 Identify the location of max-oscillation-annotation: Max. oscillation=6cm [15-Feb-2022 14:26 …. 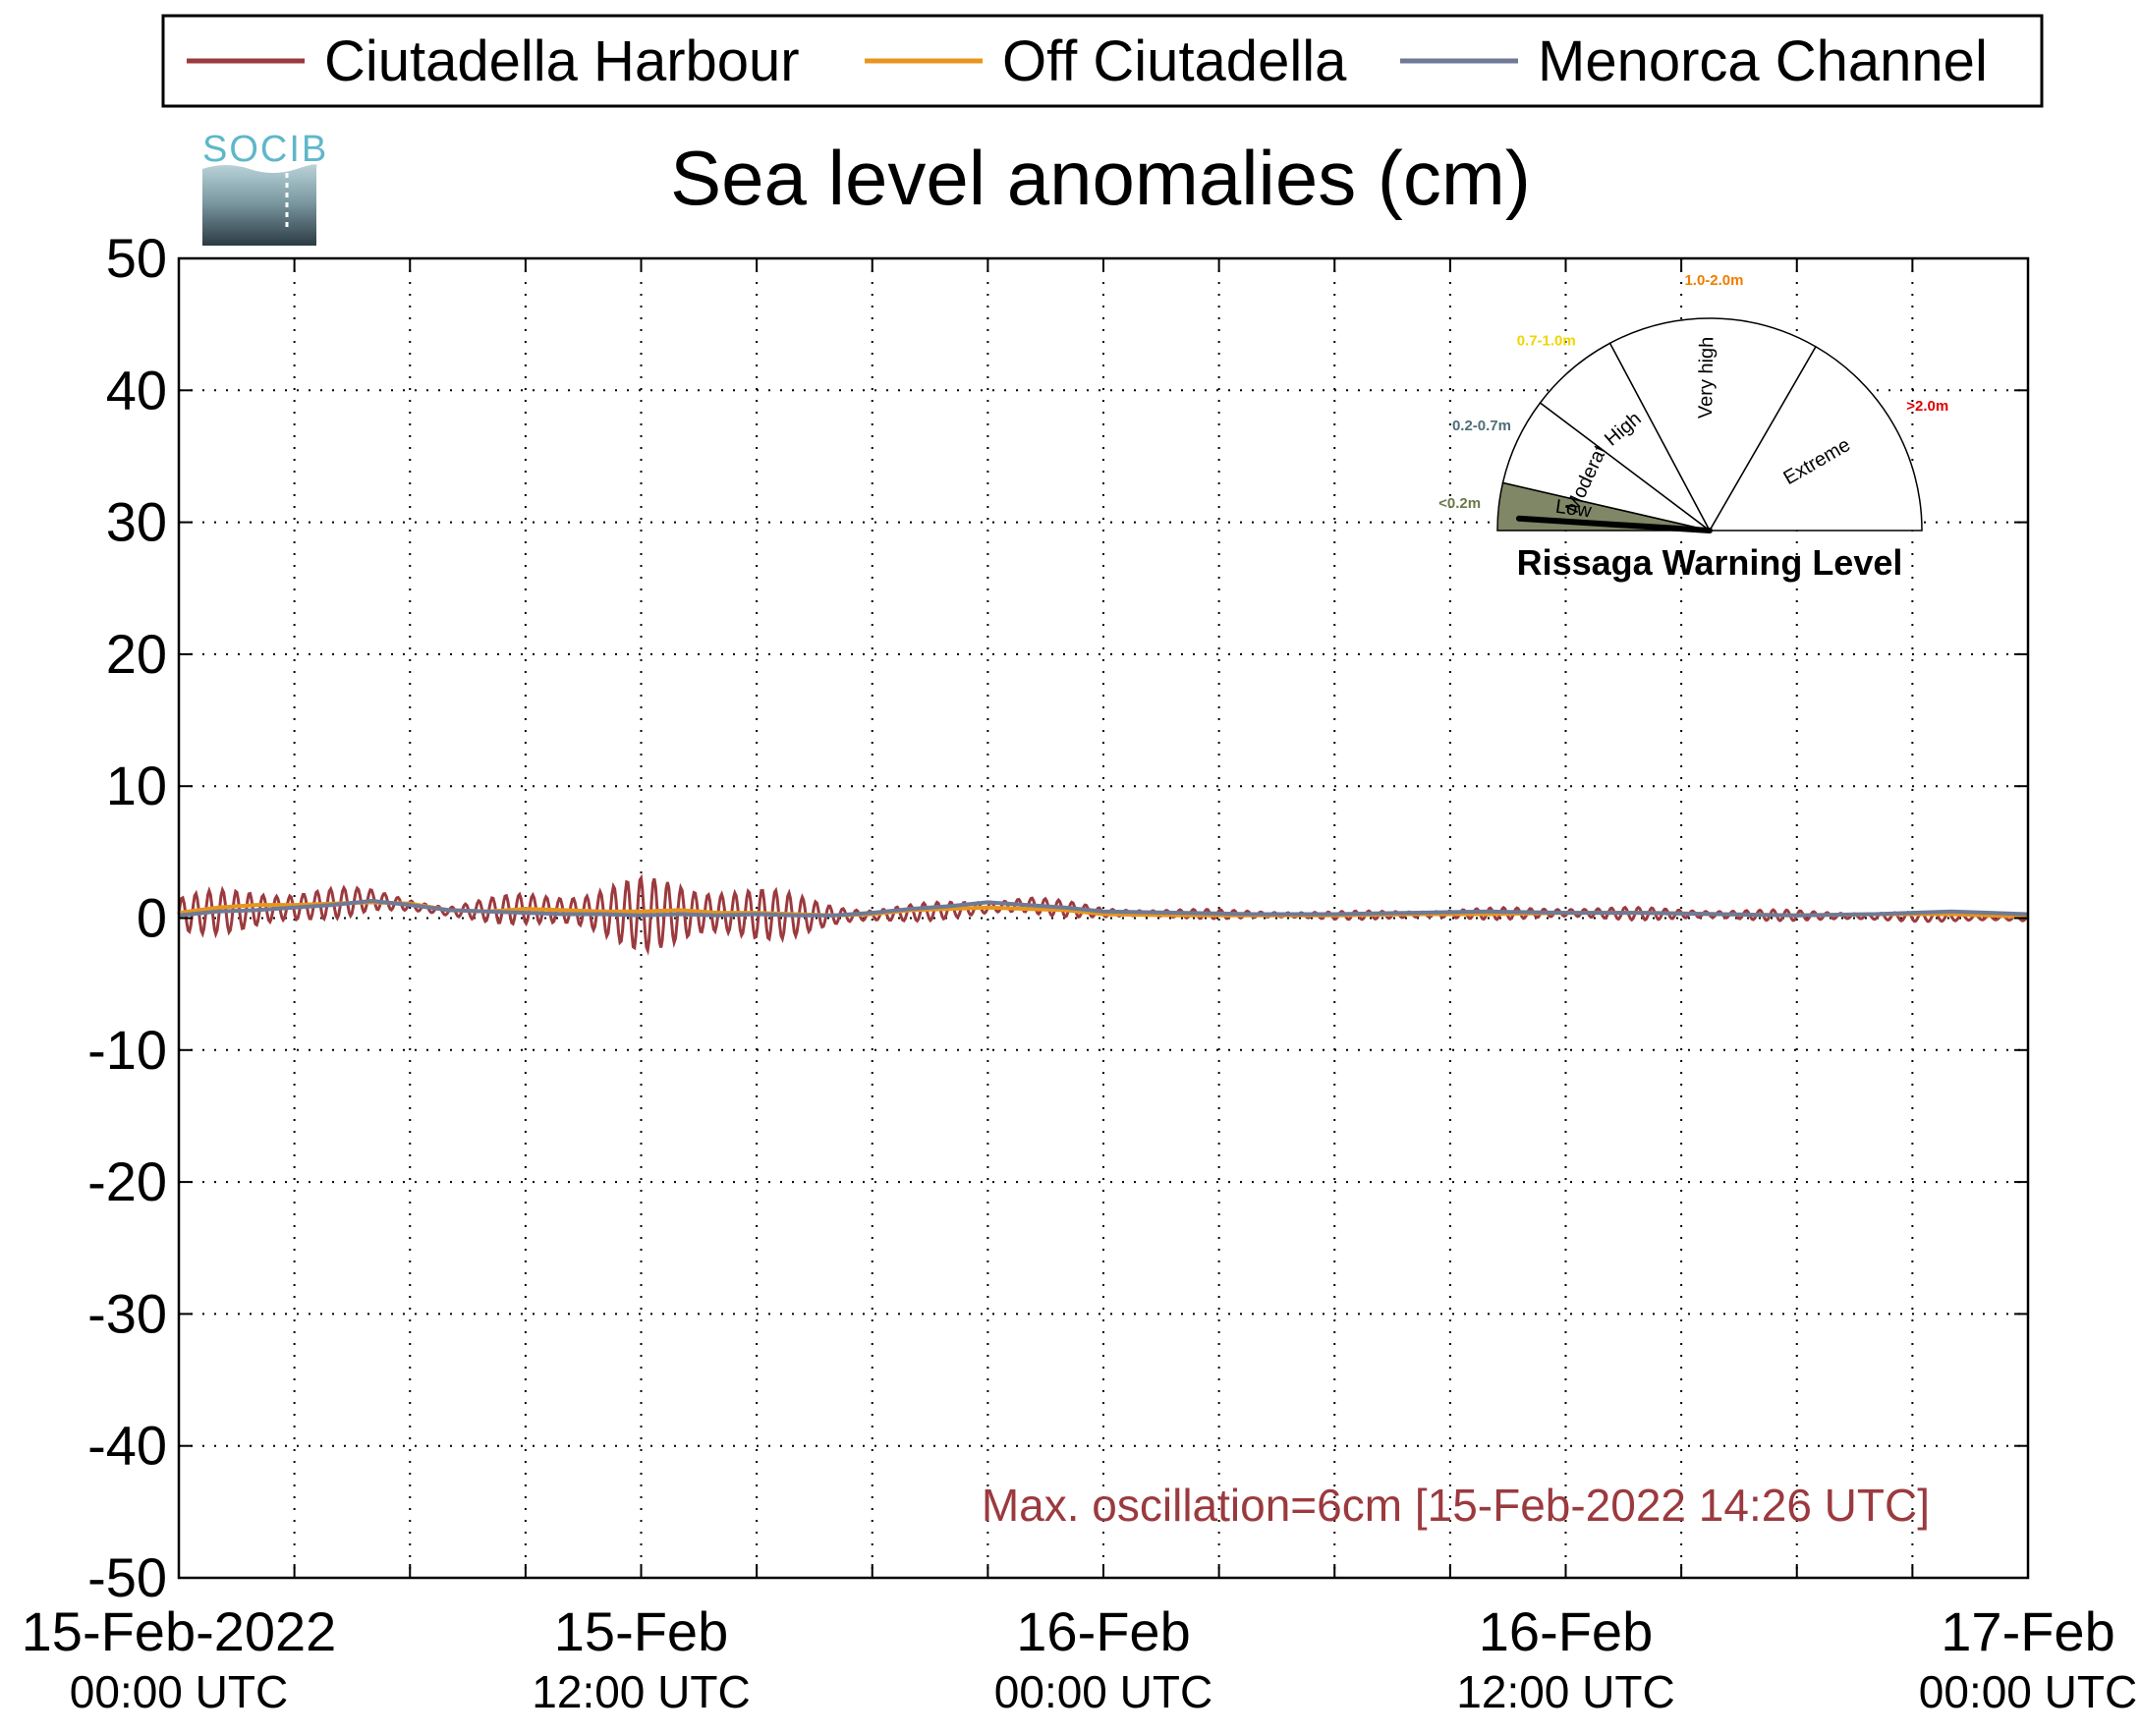
(1456, 1505).